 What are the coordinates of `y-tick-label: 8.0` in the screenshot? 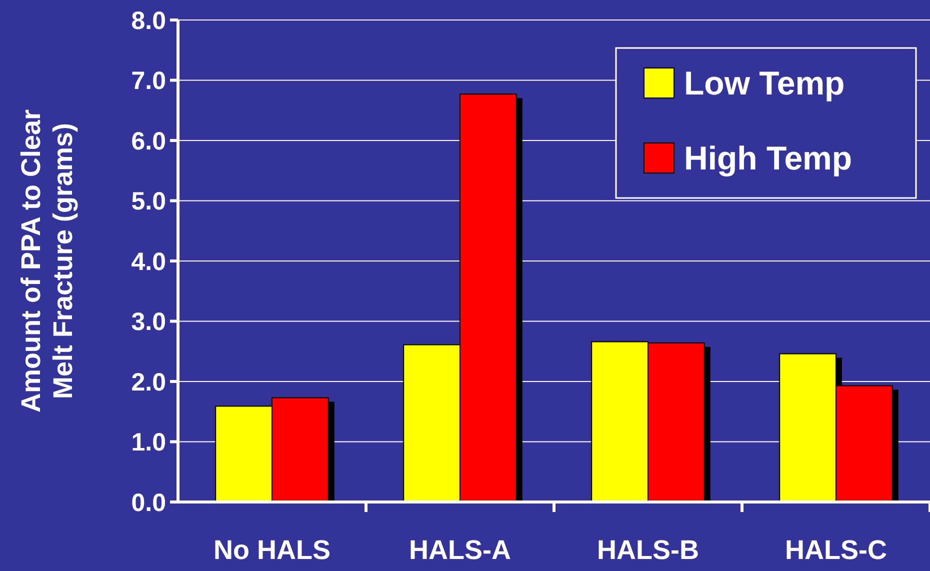 It's located at (148, 20).